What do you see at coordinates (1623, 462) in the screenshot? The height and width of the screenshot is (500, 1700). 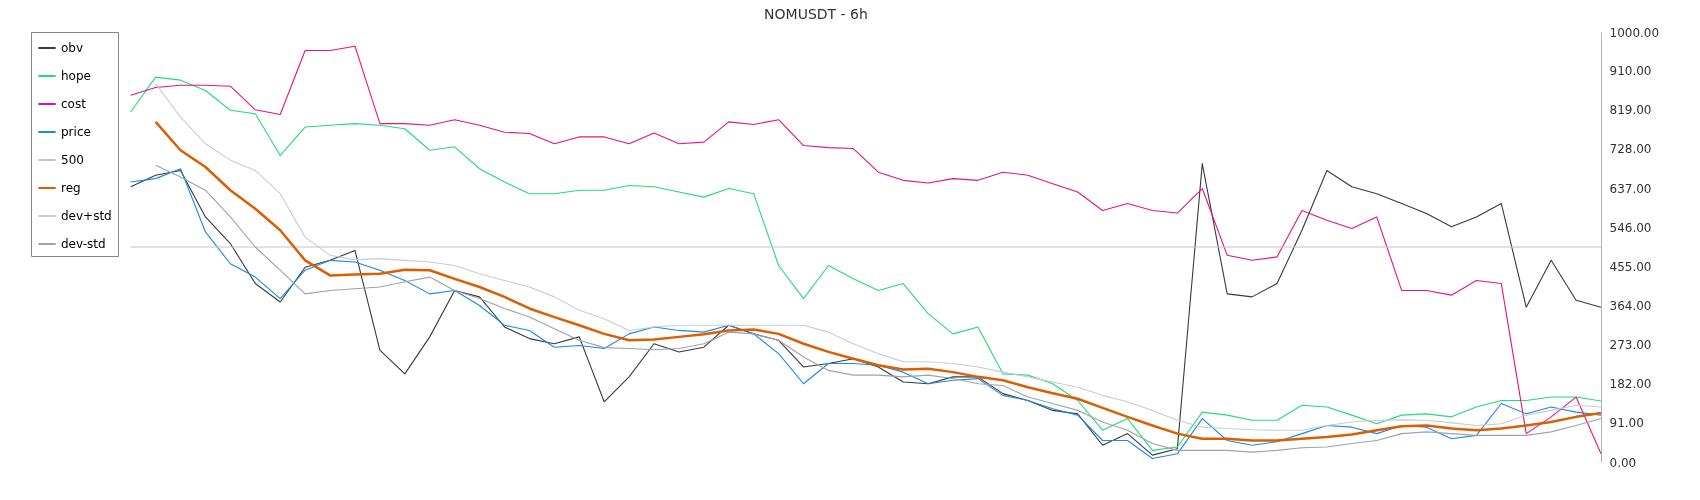 I see `y-tick-label: 0.00` at bounding box center [1623, 462].